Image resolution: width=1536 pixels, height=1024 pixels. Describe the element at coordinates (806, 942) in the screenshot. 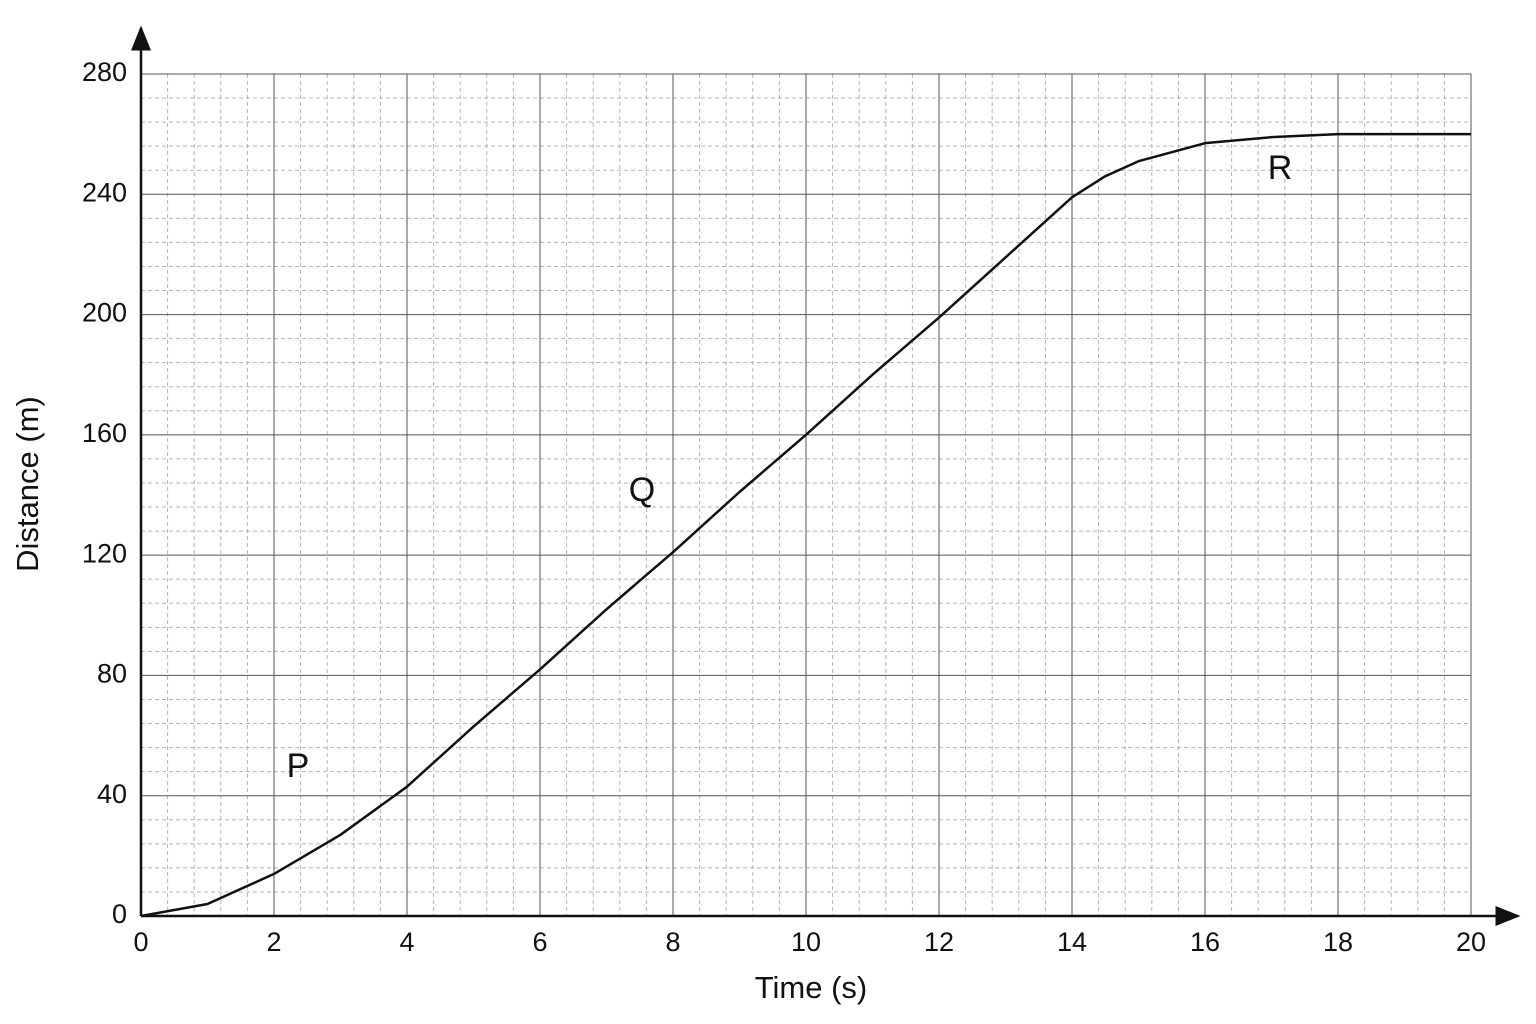

I see `x-tick-label: 10` at that location.